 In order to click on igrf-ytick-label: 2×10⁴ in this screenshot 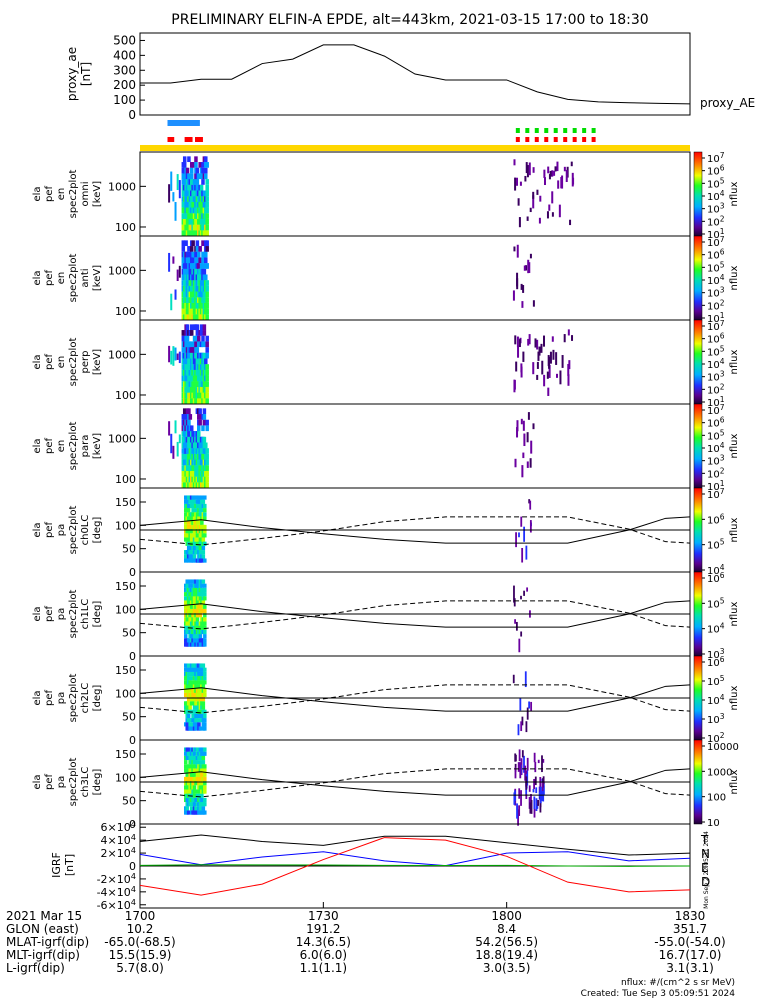, I will do `click(118, 852)`.